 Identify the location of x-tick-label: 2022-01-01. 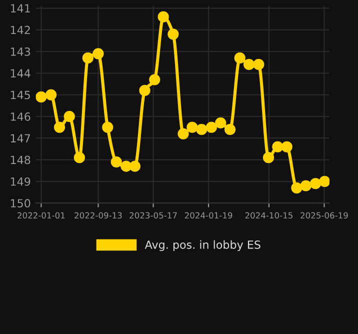
(41, 215).